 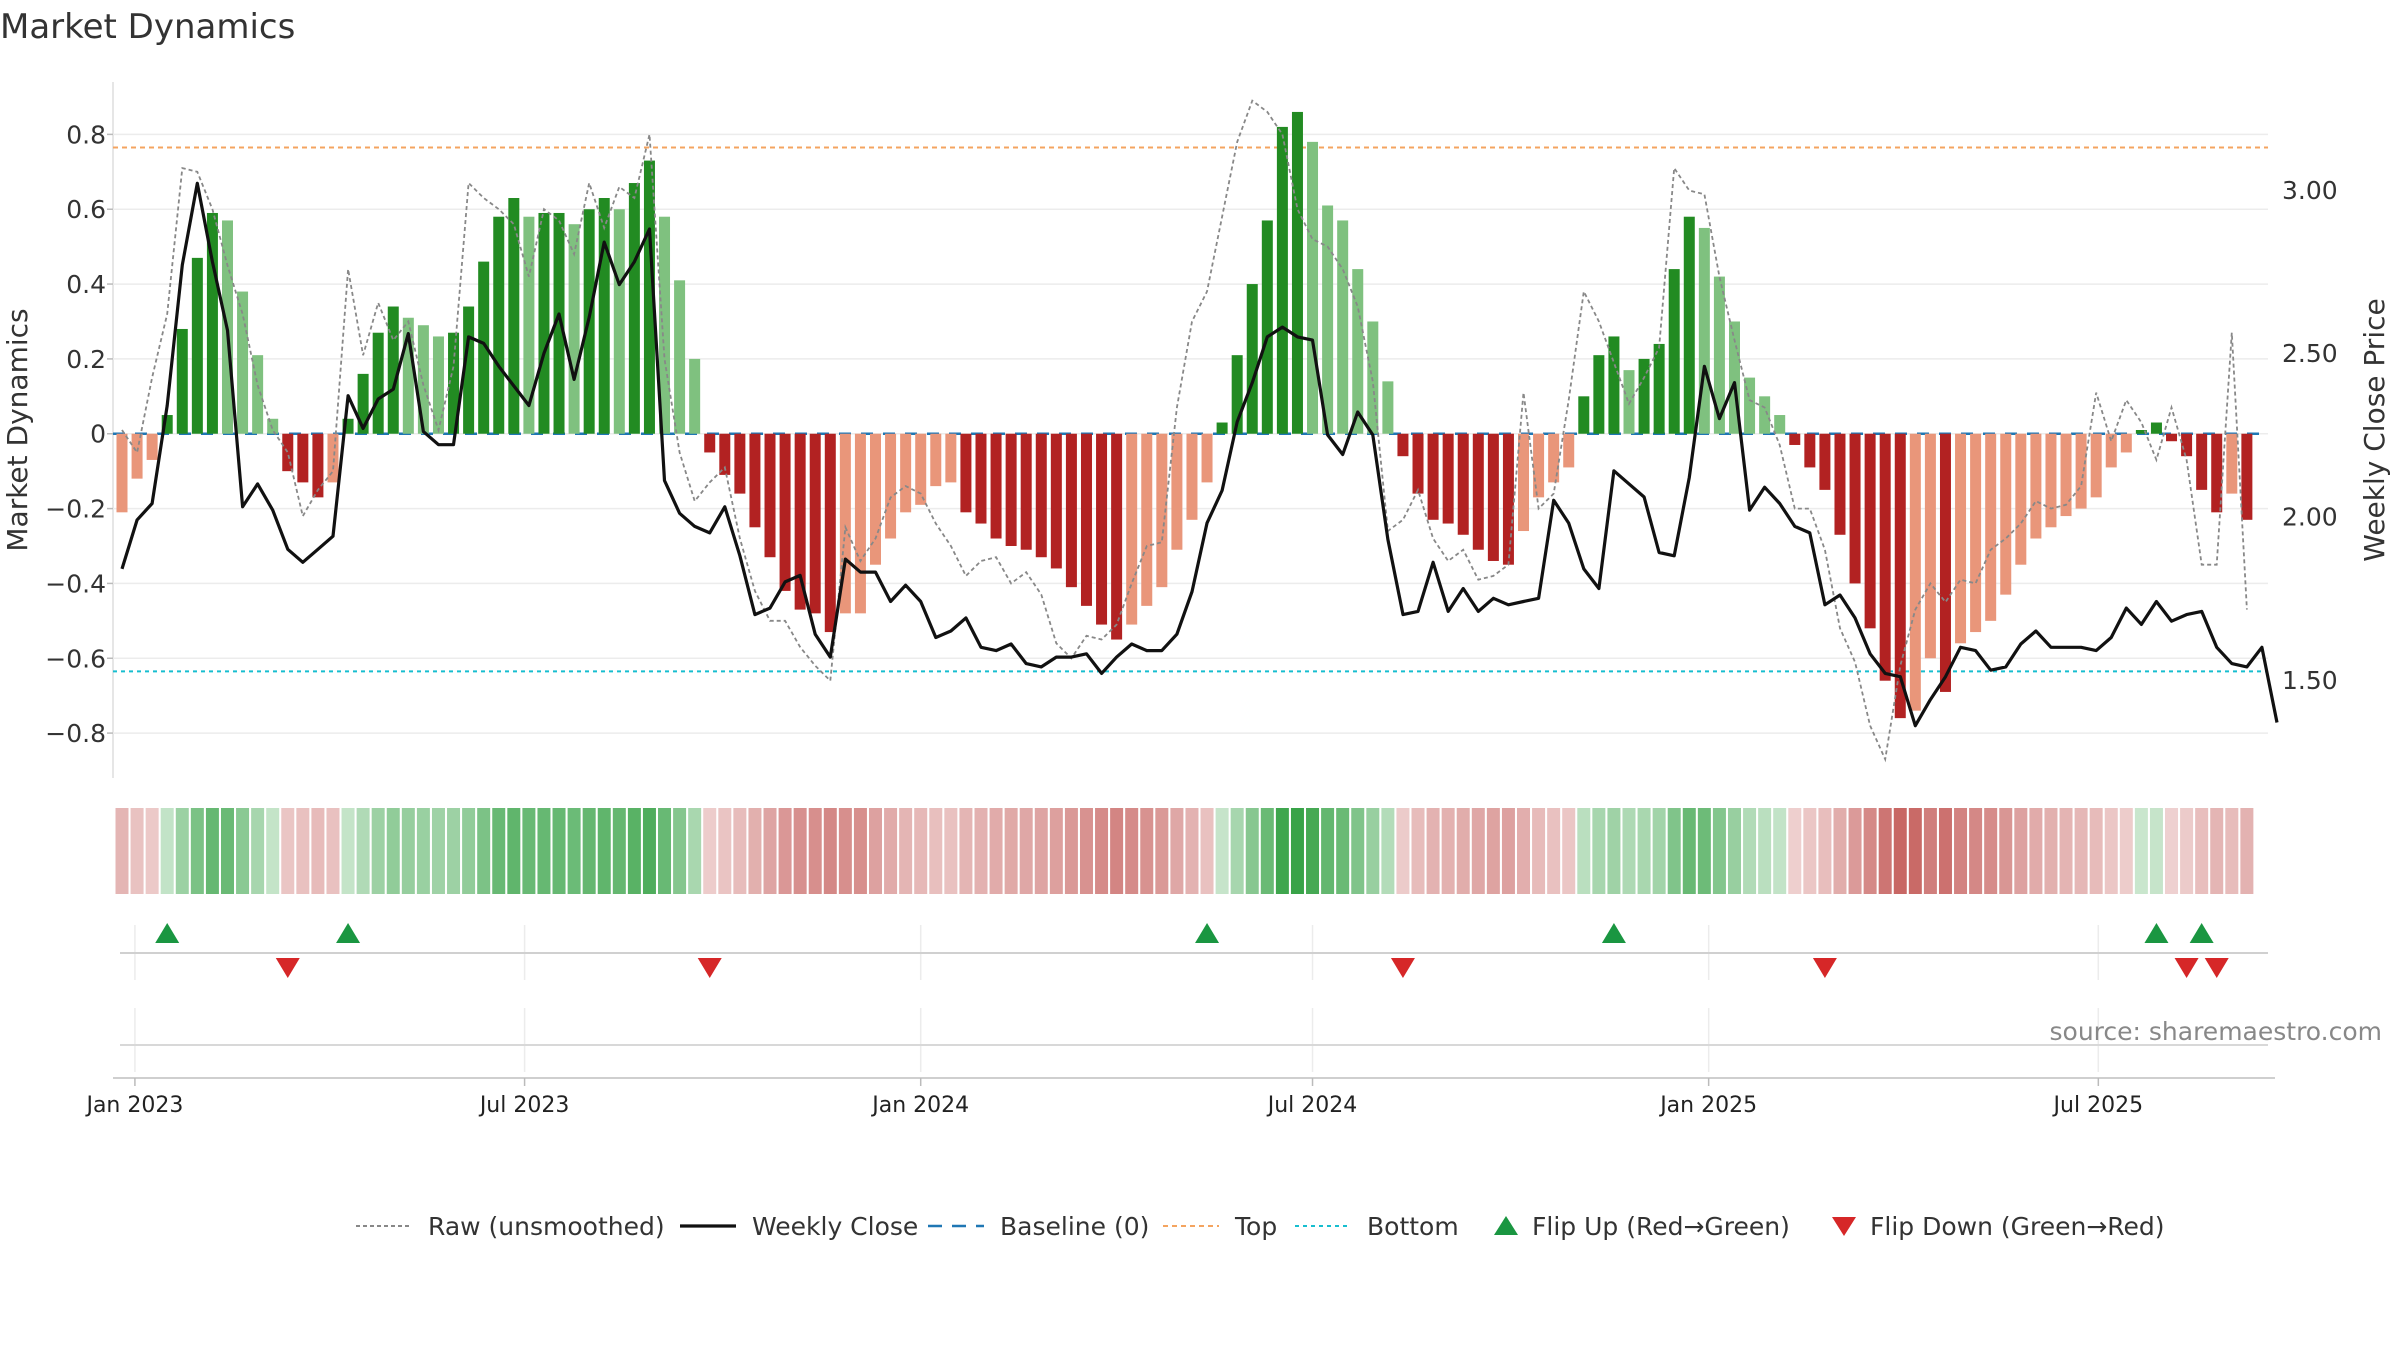 What do you see at coordinates (75, 583) in the screenshot?
I see `y-tick-label: −0.4` at bounding box center [75, 583].